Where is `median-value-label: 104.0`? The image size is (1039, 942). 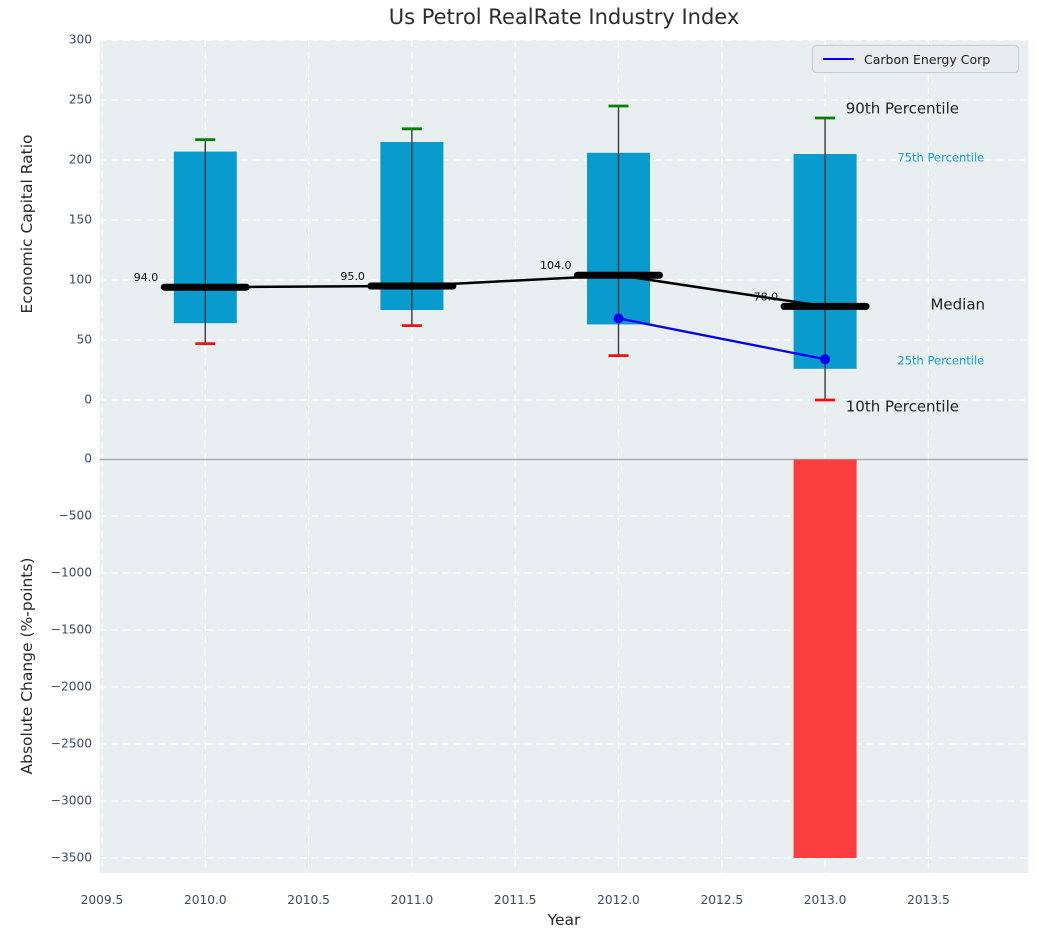
median-value-label: 104.0 is located at coordinates (556, 265).